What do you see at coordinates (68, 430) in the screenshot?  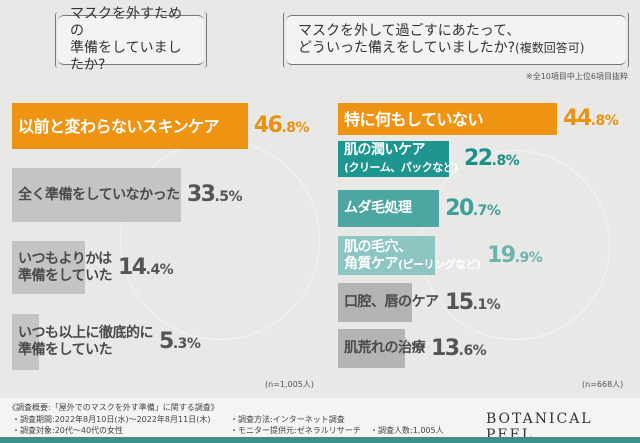 I see `survey-target: ・調査対象:20代〜40代の女性` at bounding box center [68, 430].